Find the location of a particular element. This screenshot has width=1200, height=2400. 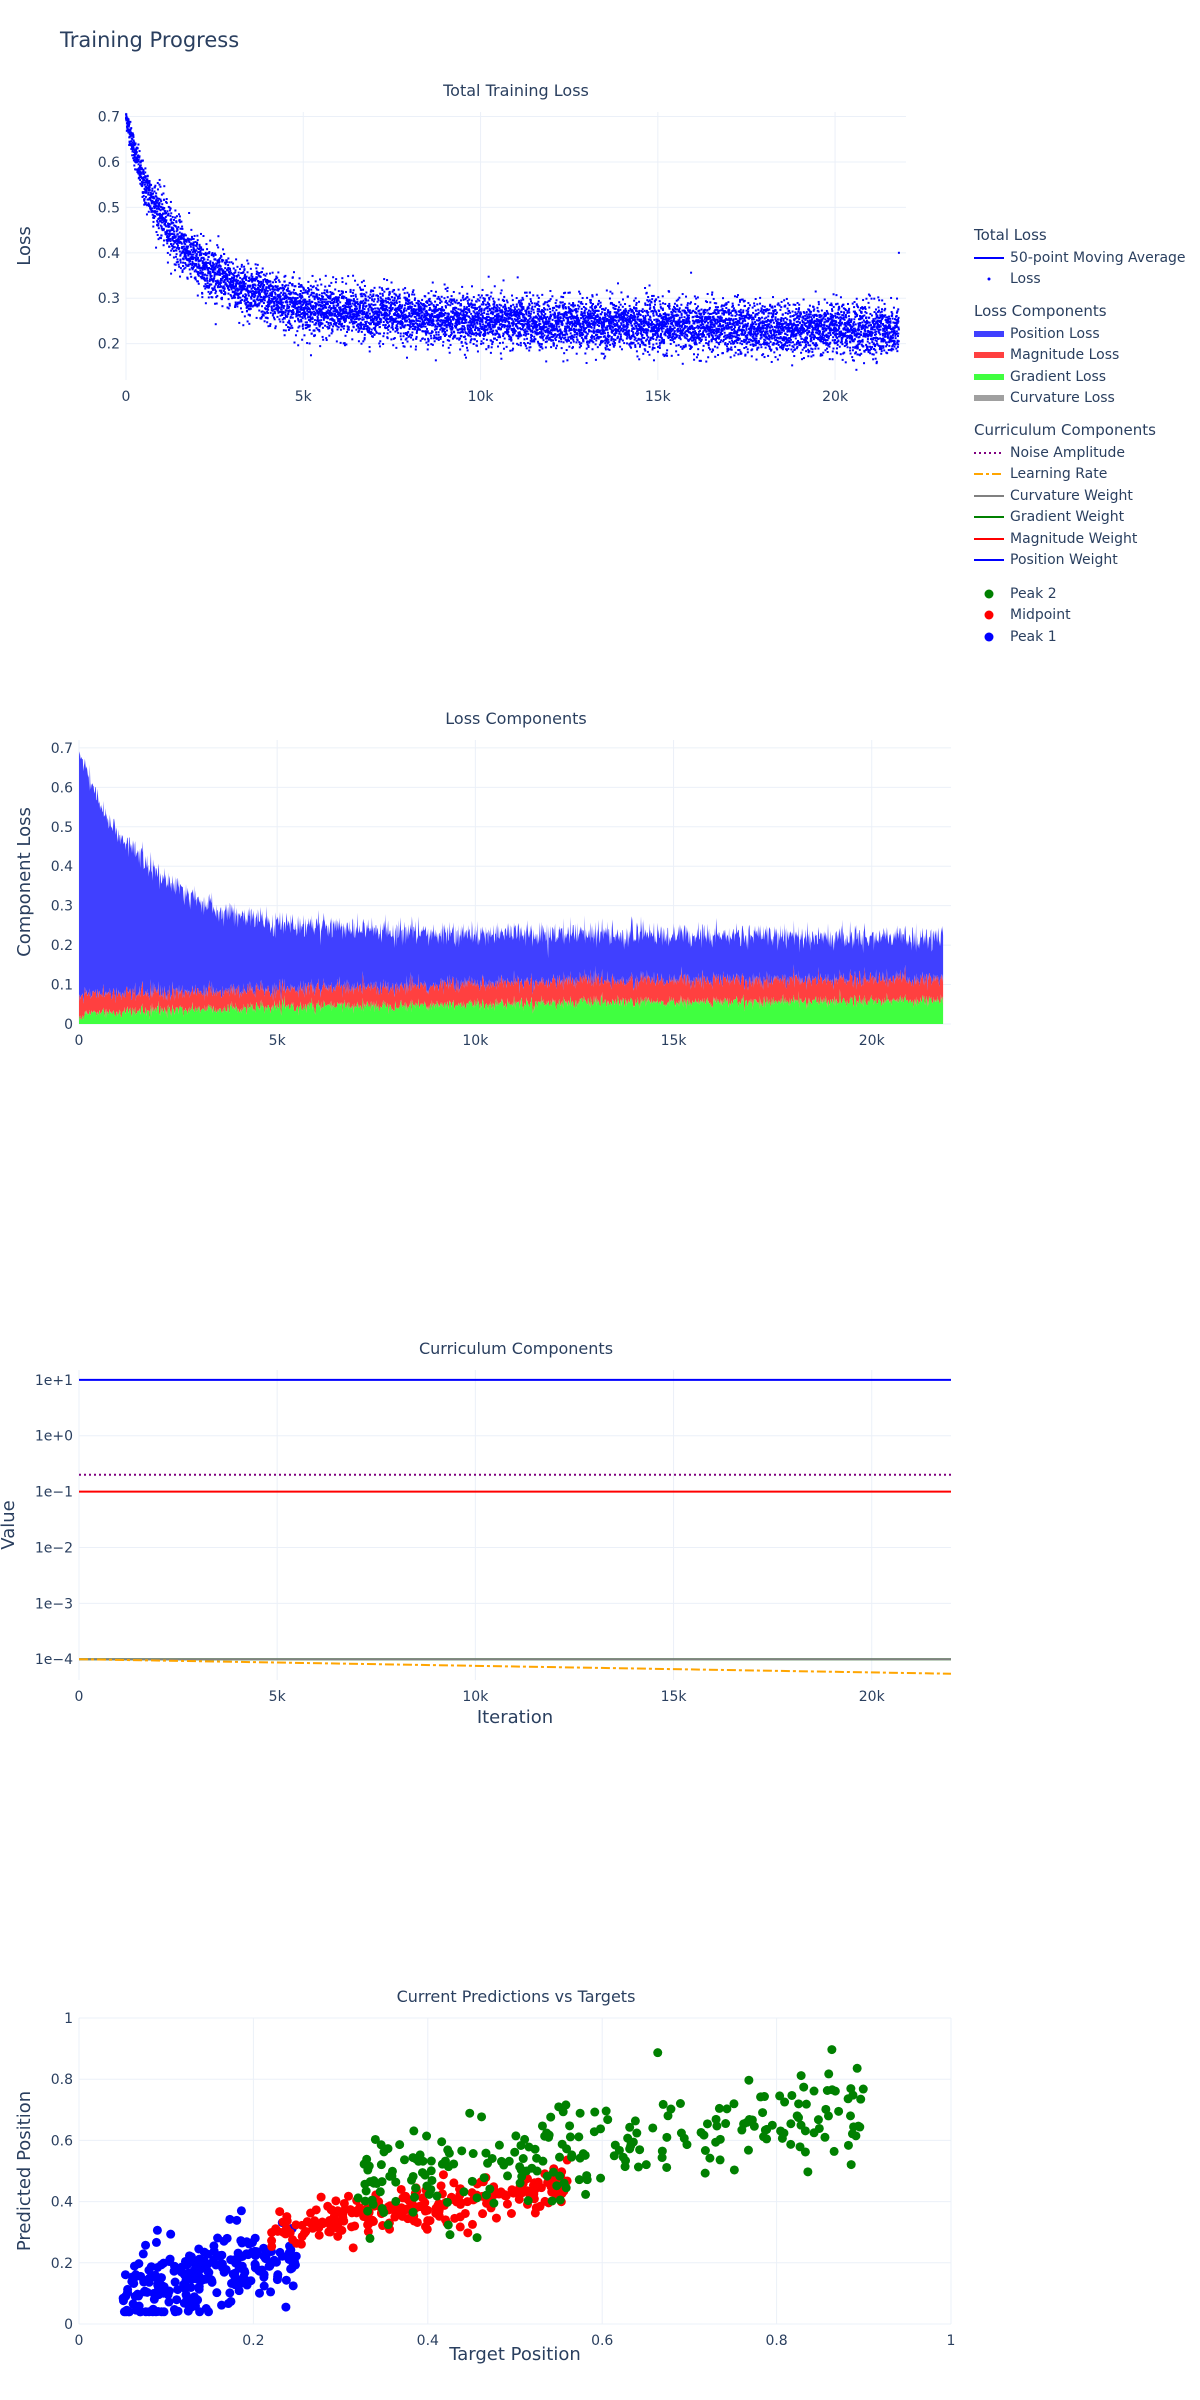

plot-area is located at coordinates (512, 242).